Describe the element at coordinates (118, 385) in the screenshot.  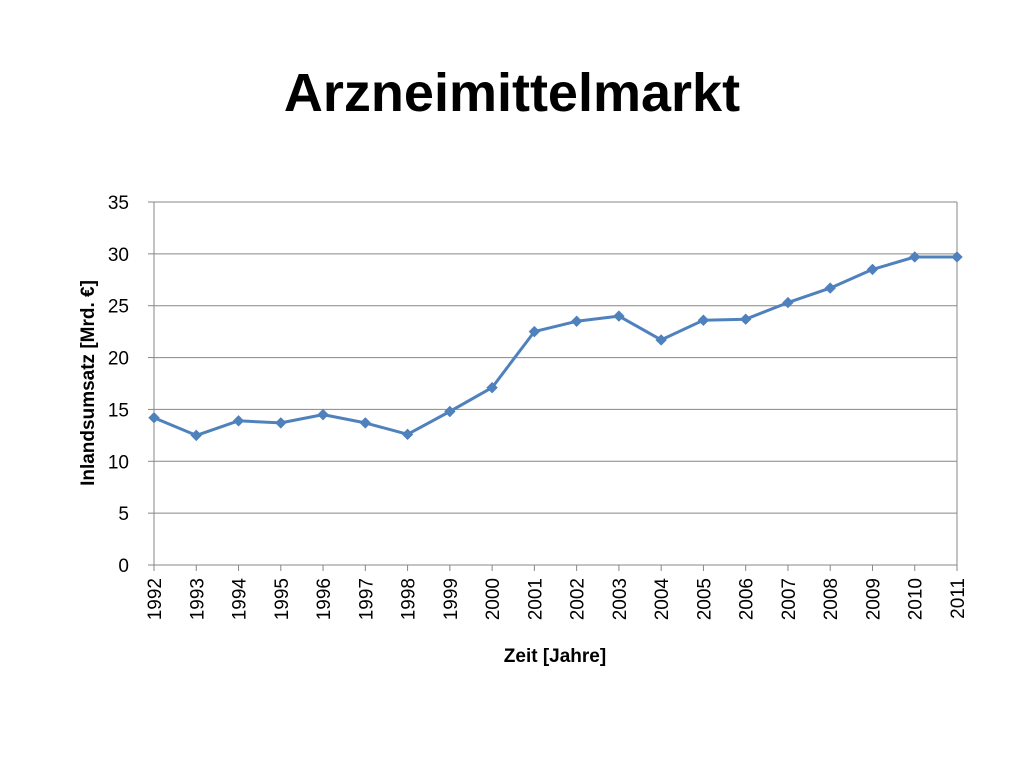
I see `y-tick-labels: 0 5 10 15 20 25 30 35` at that location.